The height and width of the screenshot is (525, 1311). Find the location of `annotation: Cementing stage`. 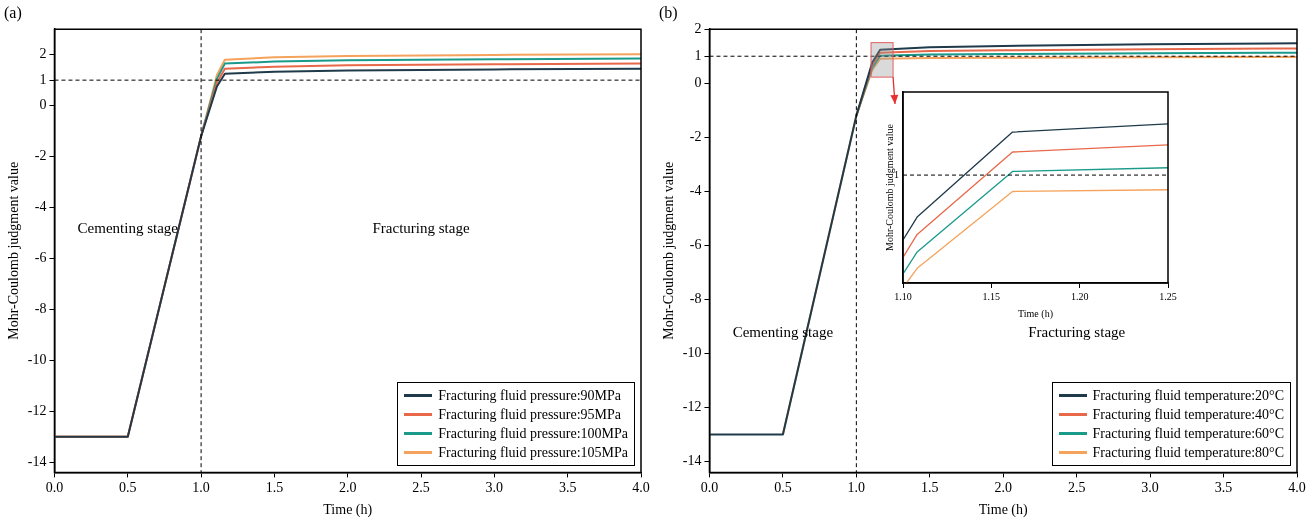

annotation: Cementing stage is located at coordinates (128, 227).